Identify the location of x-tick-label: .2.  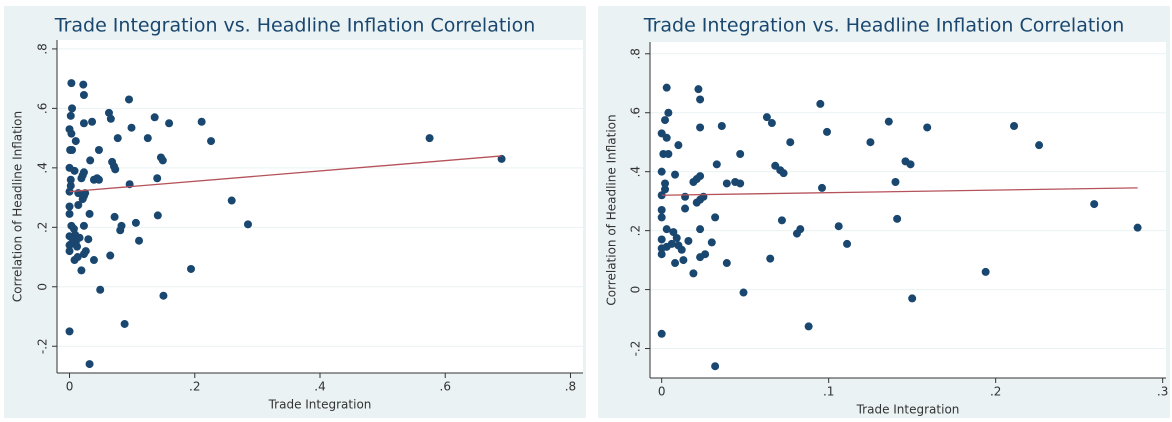
(194, 387).